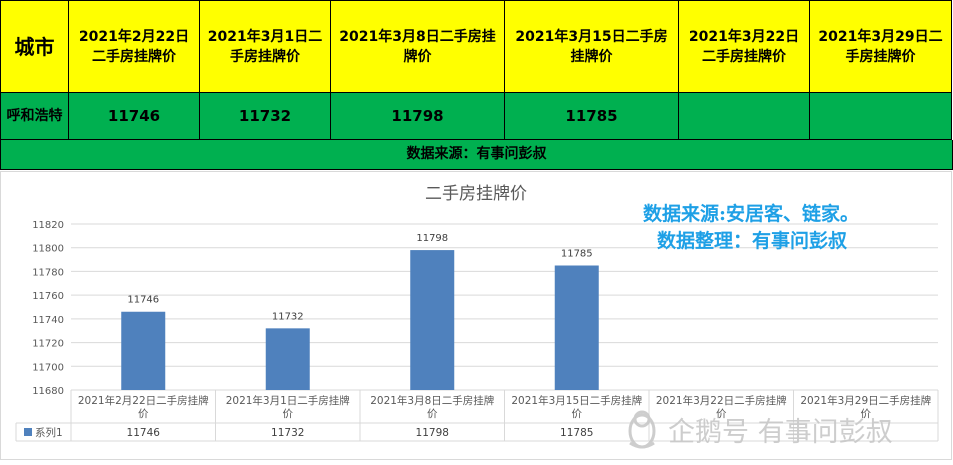 This screenshot has width=953, height=465. What do you see at coordinates (288, 400) in the screenshot?
I see `x-category-label: 2021年3月1日二手房挂牌` at bounding box center [288, 400].